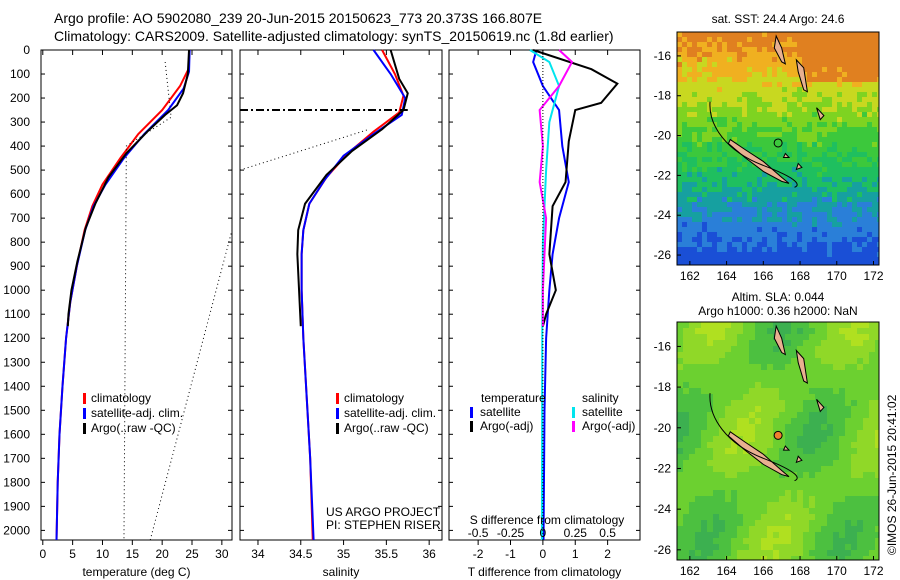 The height and width of the screenshot is (580, 900). What do you see at coordinates (608, 426) in the screenshot?
I see `legend-label: Argo(-adj)` at bounding box center [608, 426].